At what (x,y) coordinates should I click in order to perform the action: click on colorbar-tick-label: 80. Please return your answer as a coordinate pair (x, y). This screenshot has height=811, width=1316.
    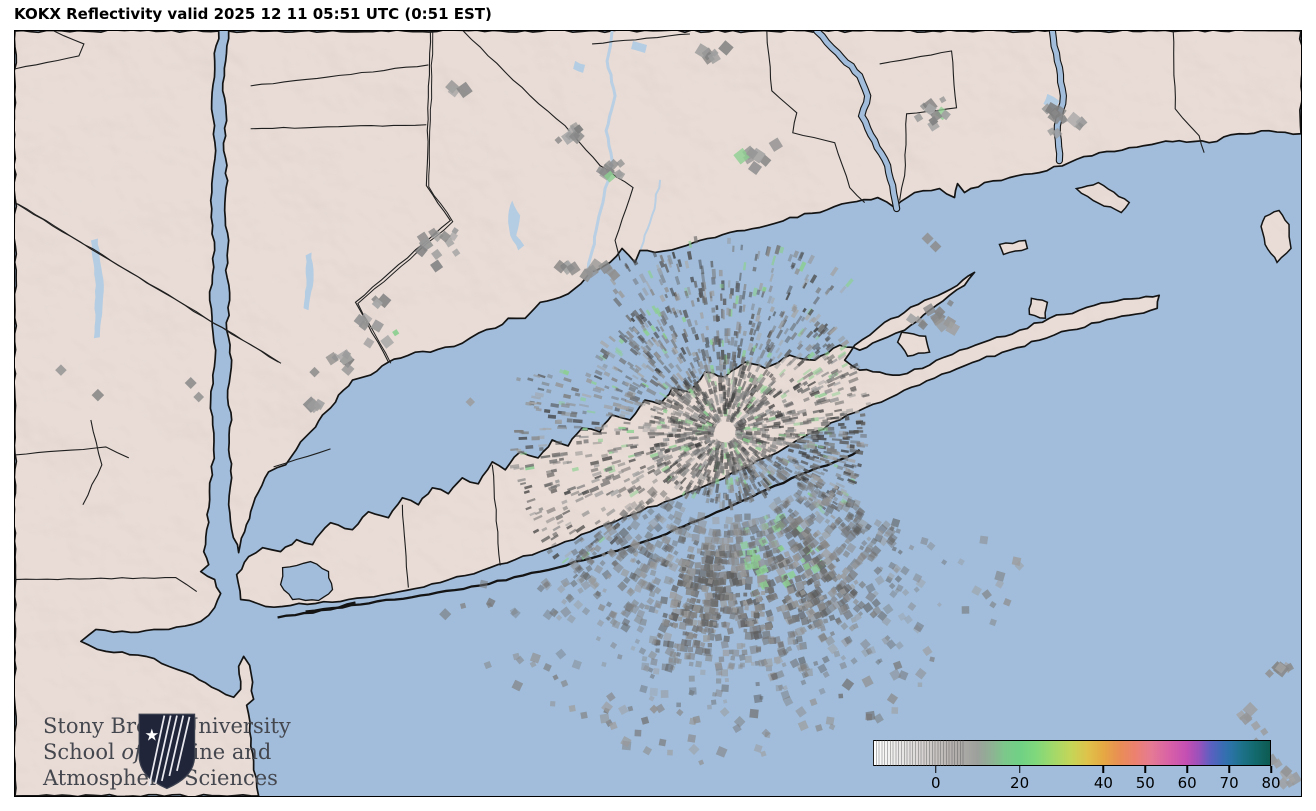
    Looking at the image, I should click on (1271, 783).